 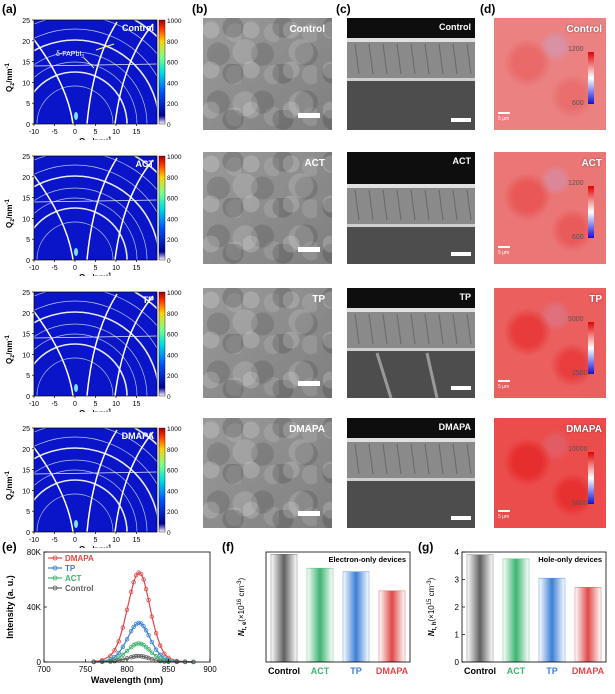 What do you see at coordinates (148, 300) in the screenshot?
I see `giwaxs-sample-label: TP` at bounding box center [148, 300].